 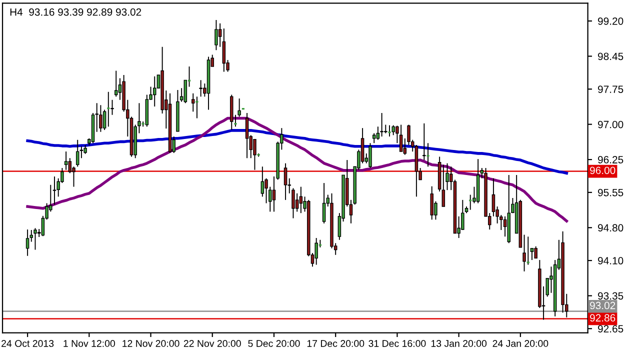 I want to click on y-tick-label: 94.80, so click(x=611, y=228).